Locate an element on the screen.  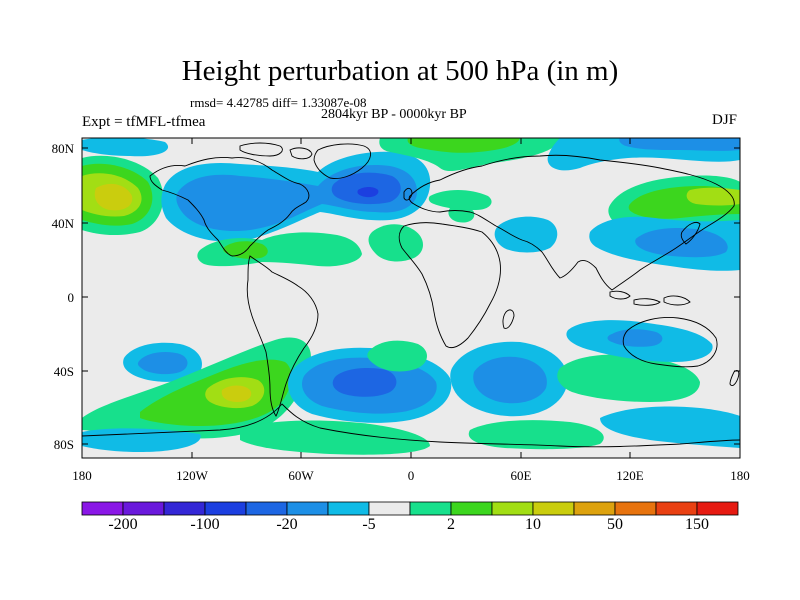
coast-south-america is located at coordinates (282, 336).